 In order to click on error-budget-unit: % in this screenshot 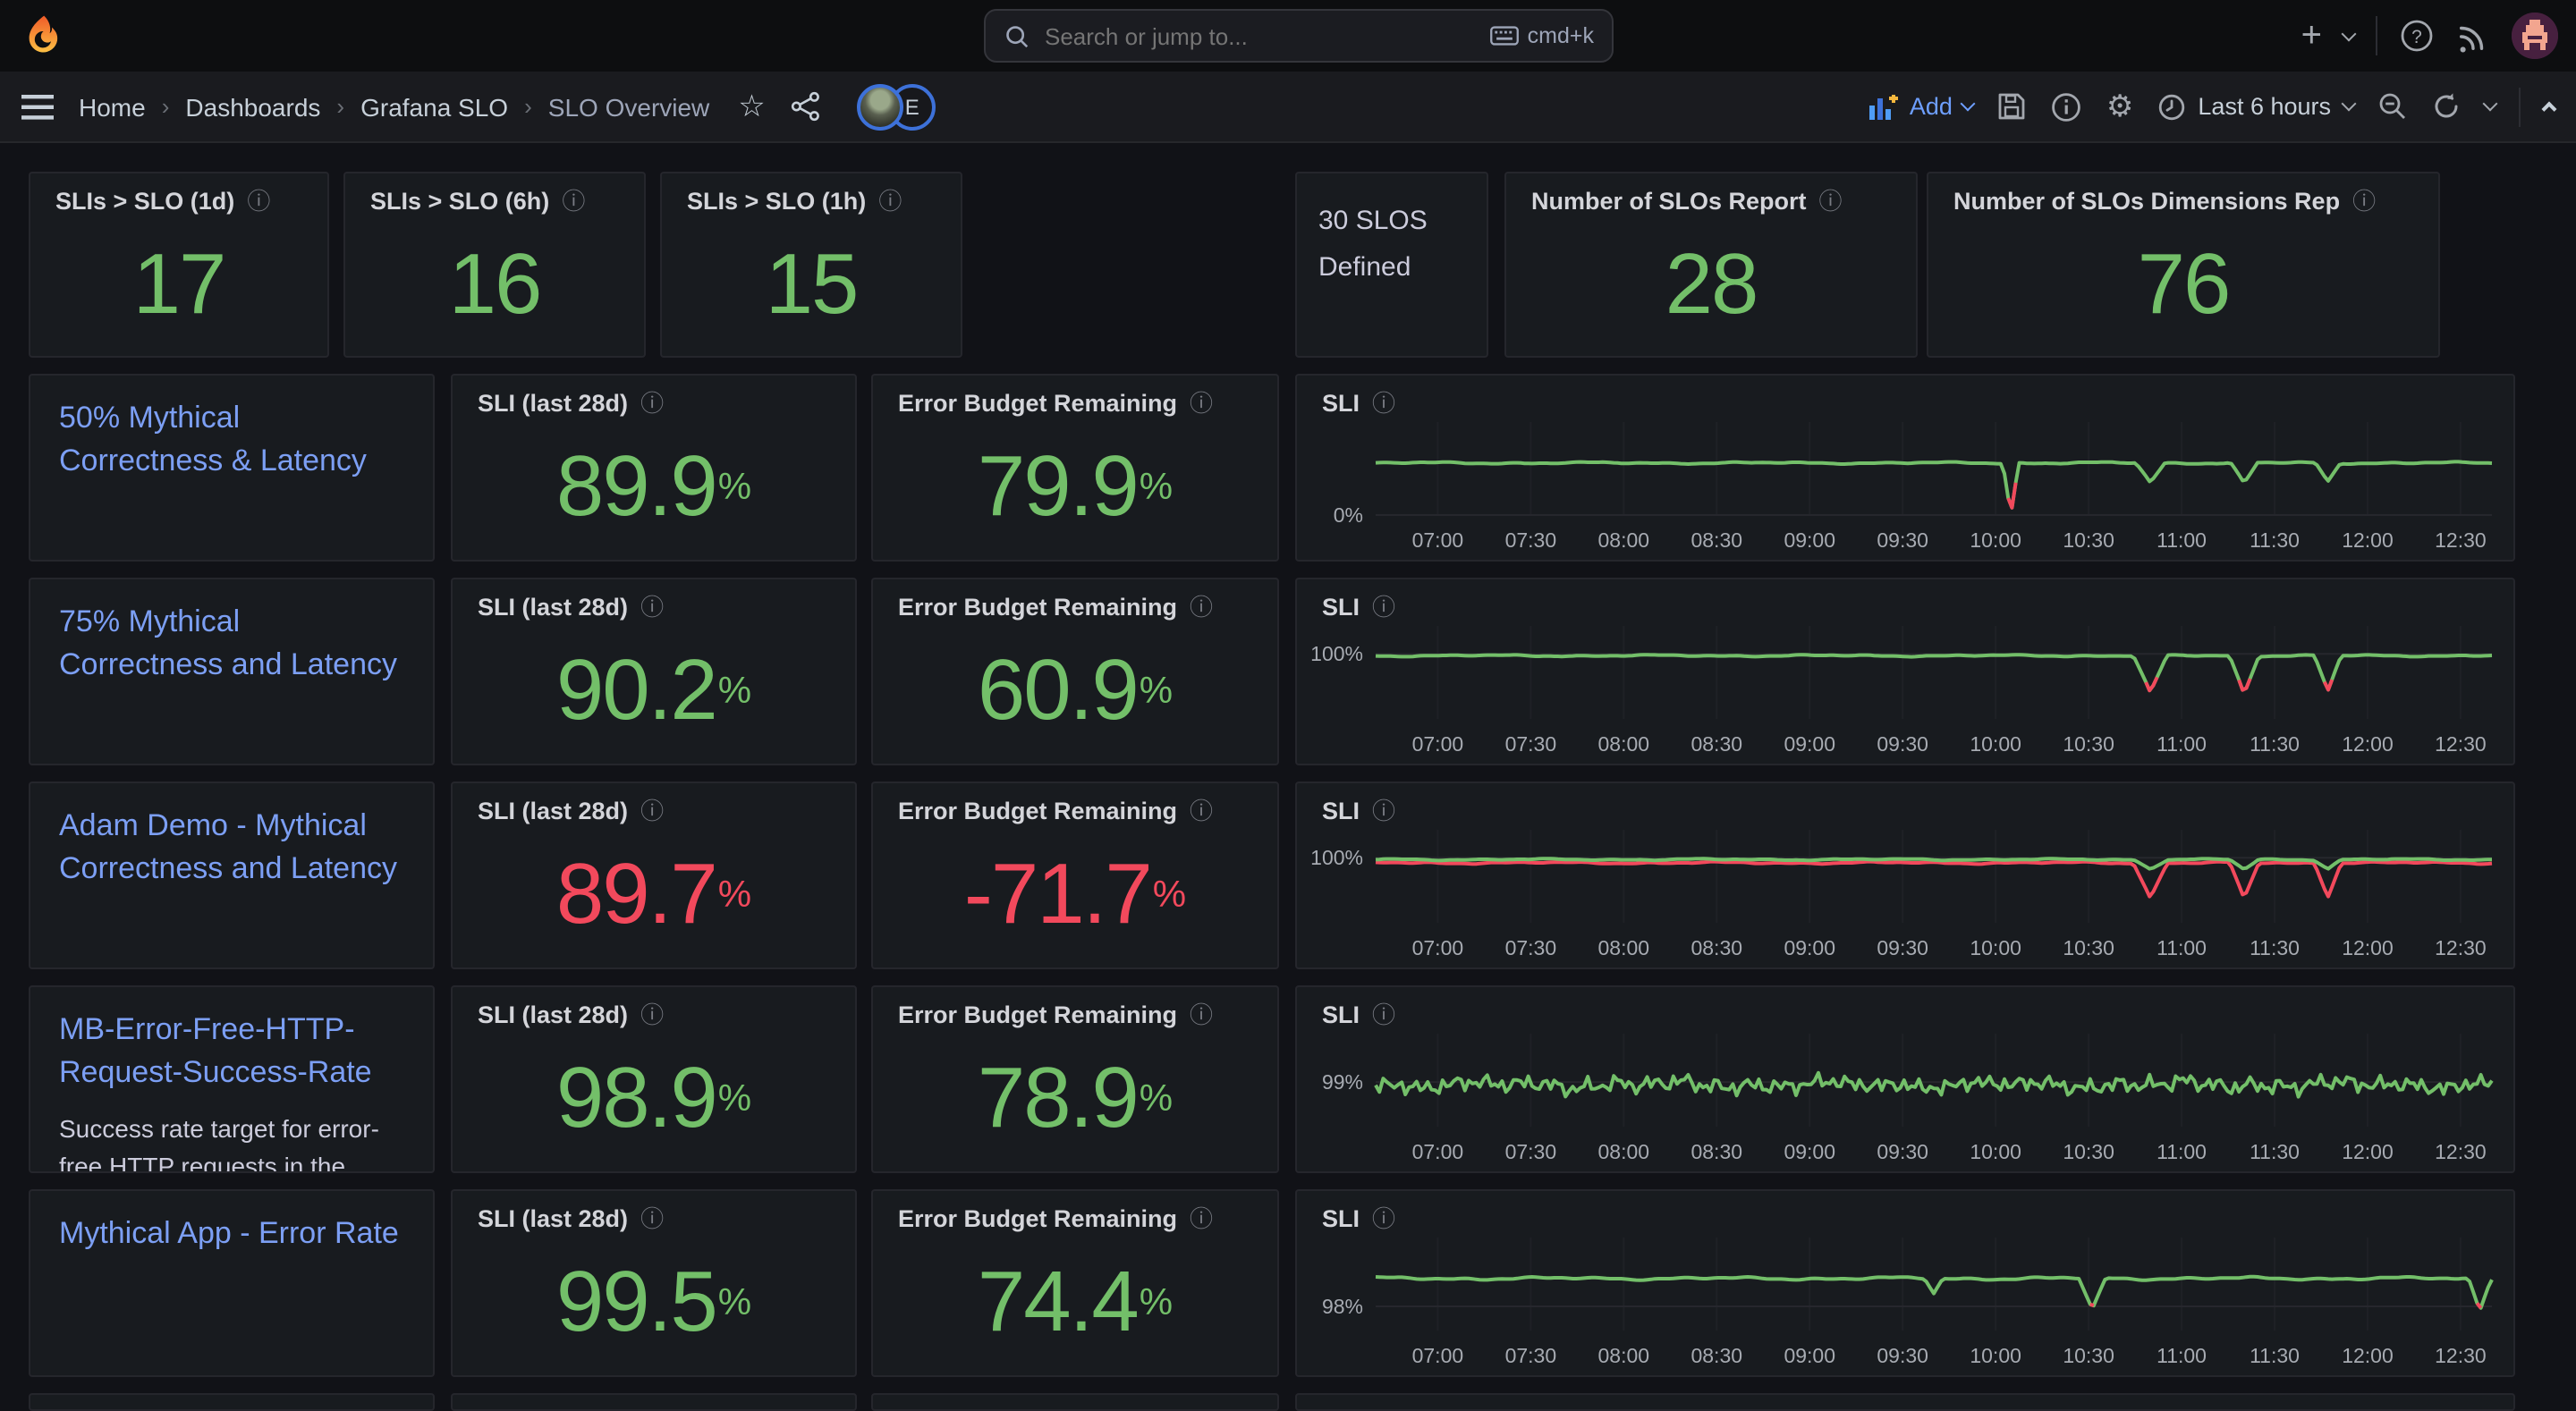, I will do `click(1169, 894)`.